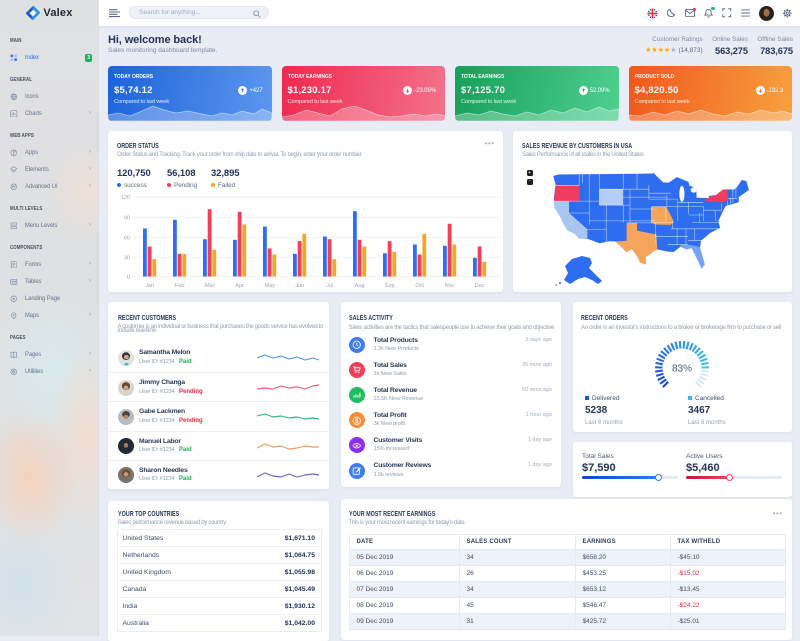 This screenshot has width=800, height=641. What do you see at coordinates (127, 238) in the screenshot?
I see `svg-text: 60` at bounding box center [127, 238].